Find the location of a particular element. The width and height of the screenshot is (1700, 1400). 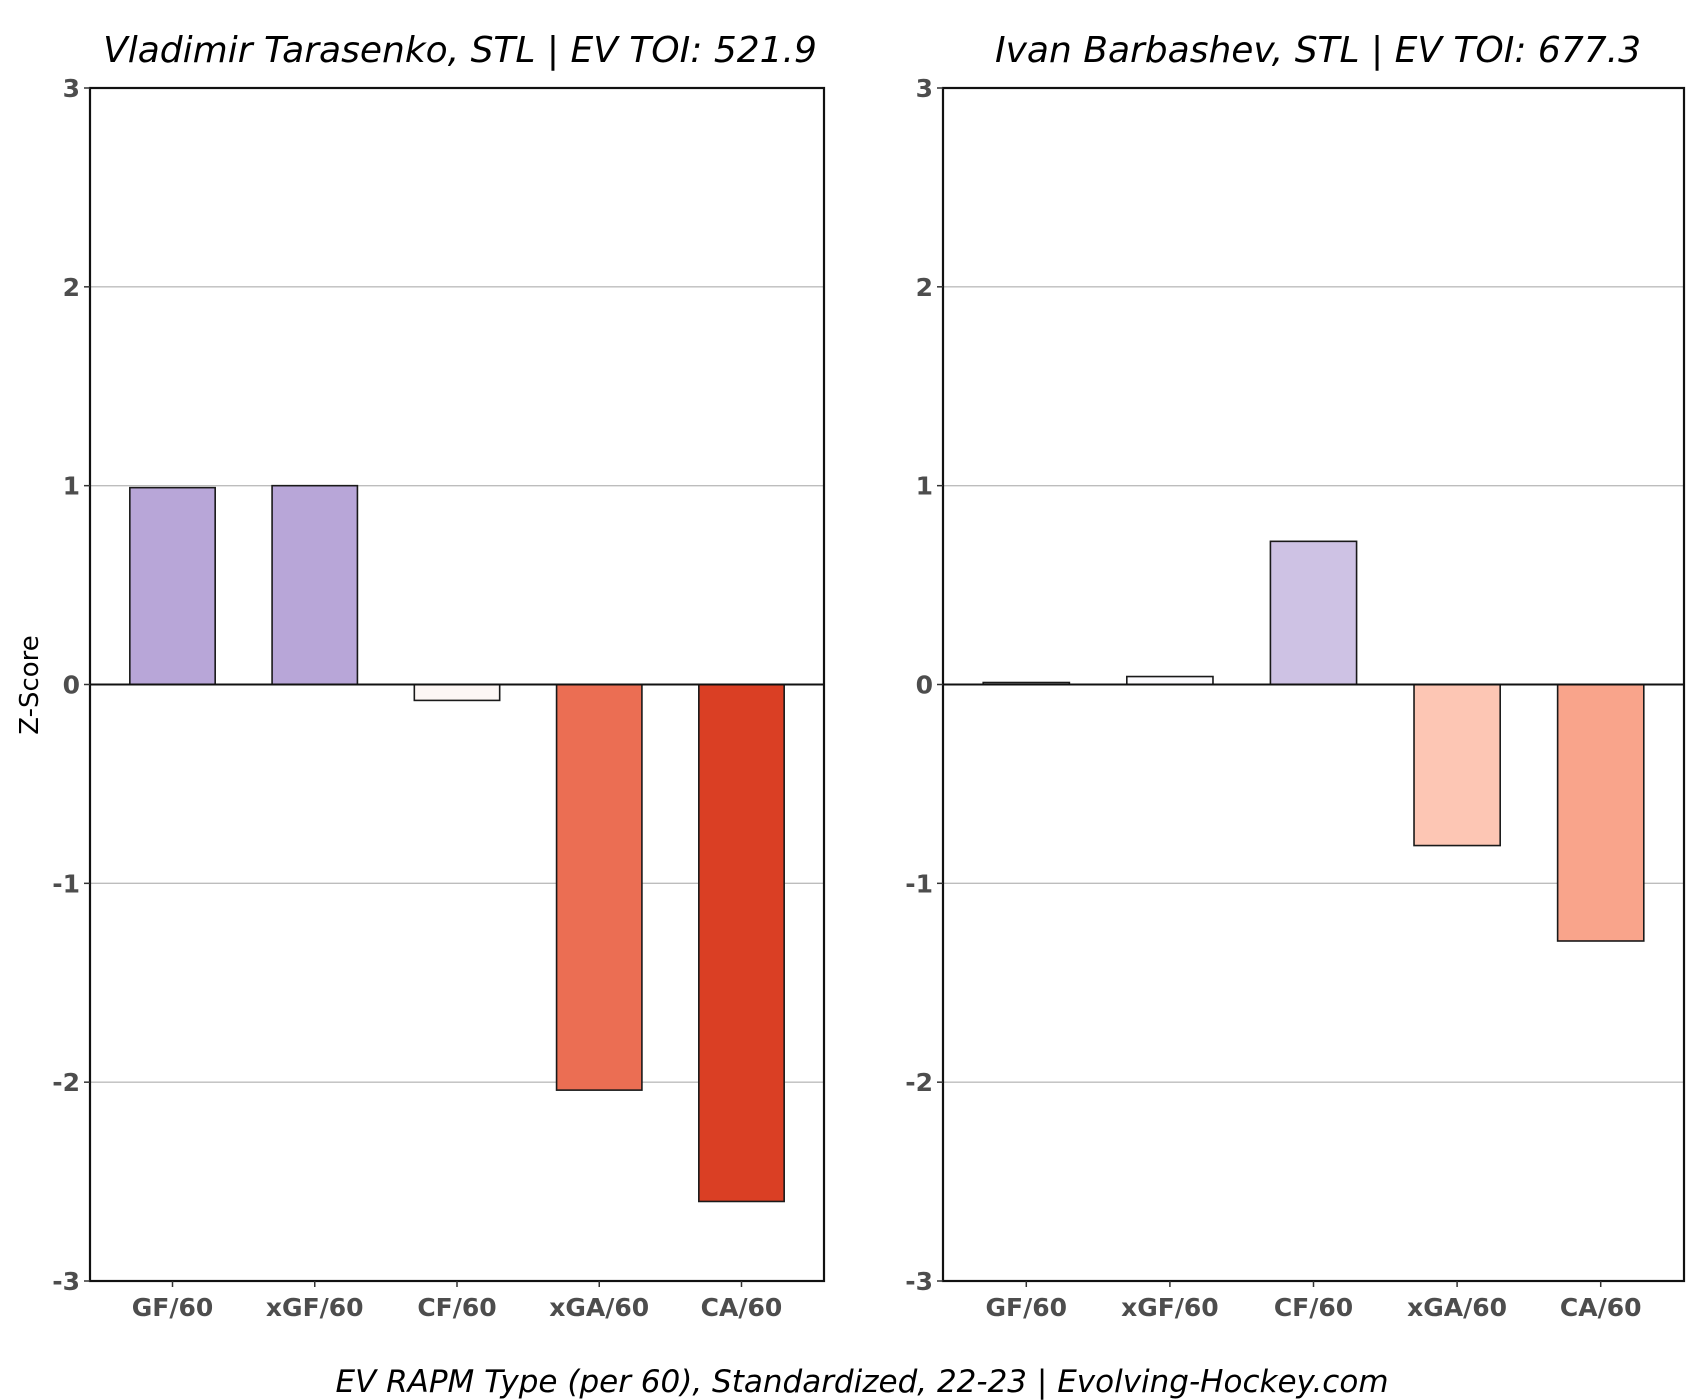

panel-title: Vladimir Tarasenko, STL | EV TOI: 521.9 is located at coordinates (460, 50).